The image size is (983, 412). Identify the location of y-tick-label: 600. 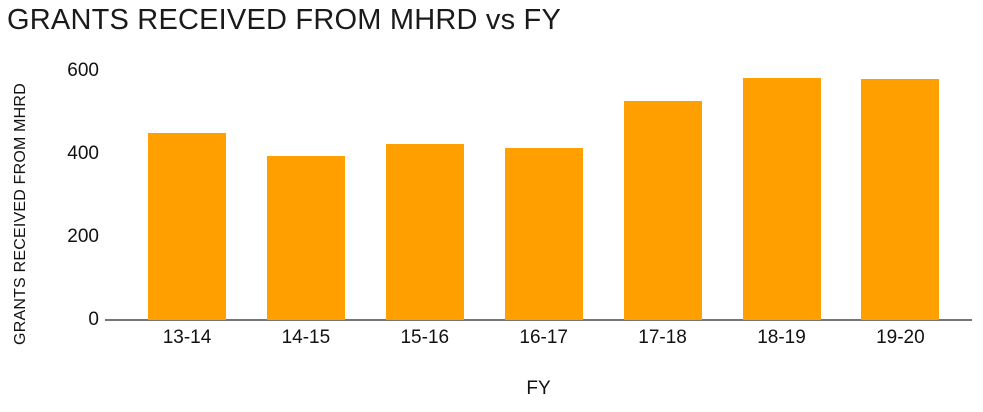
(83, 70).